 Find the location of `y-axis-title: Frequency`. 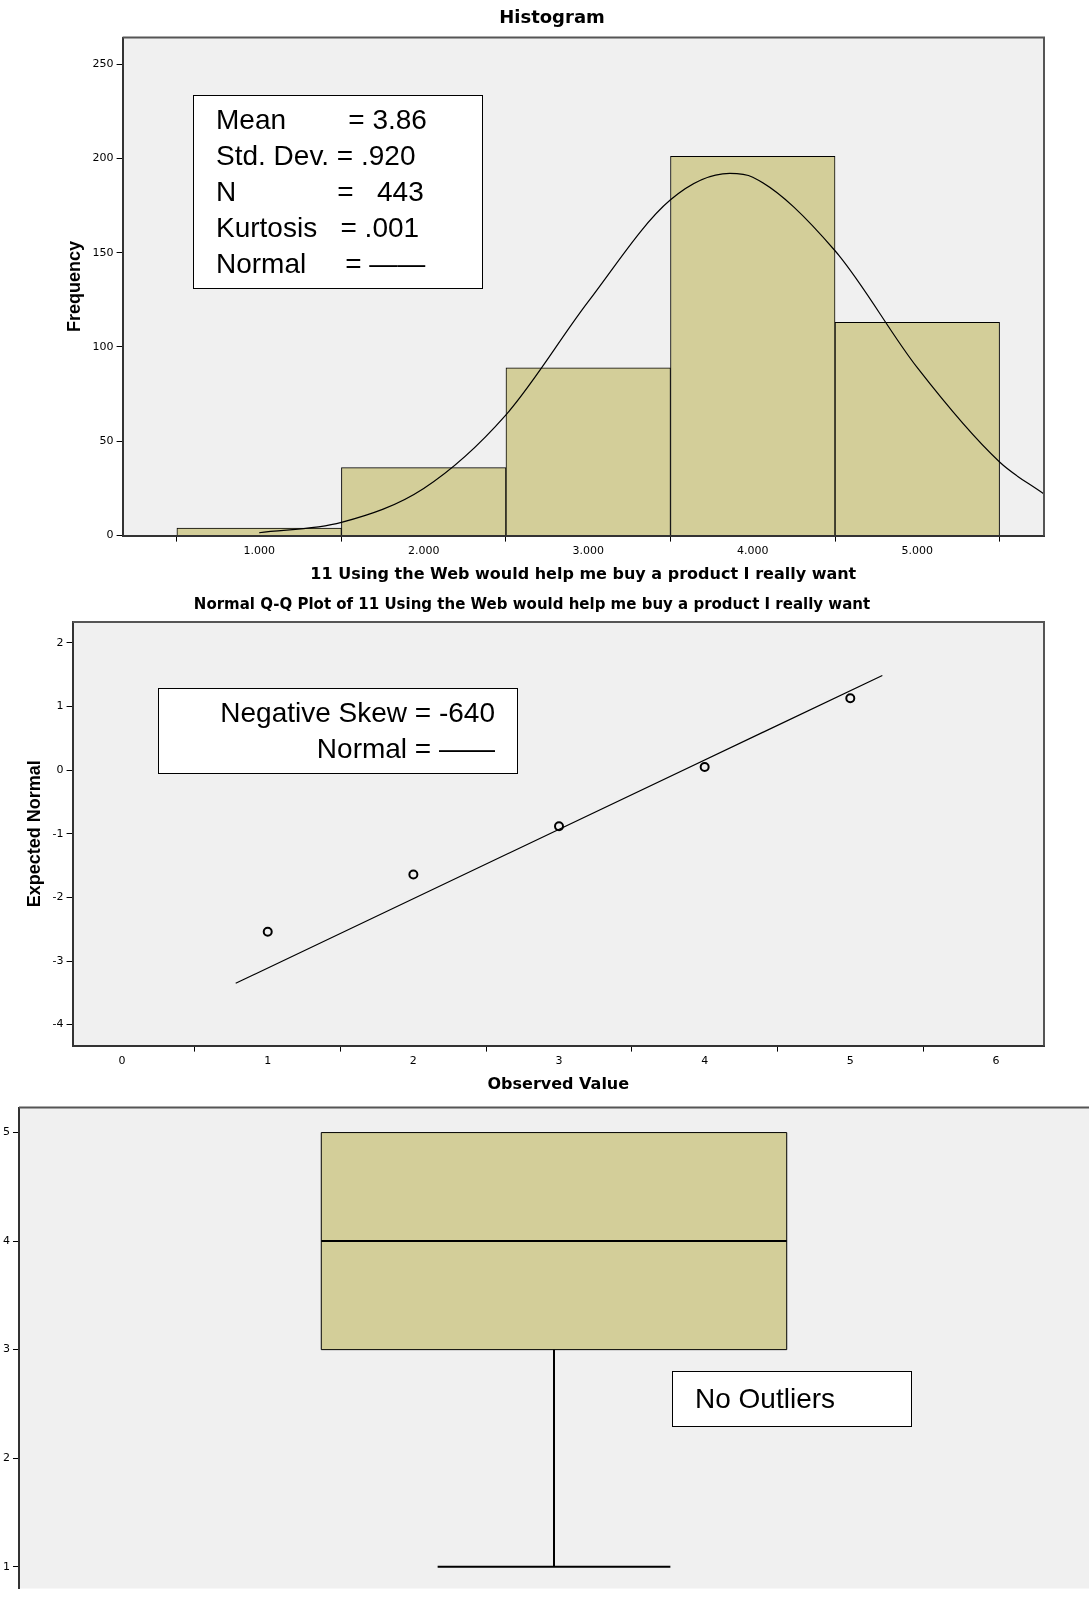

y-axis-title: Frequency is located at coordinates (73, 287).